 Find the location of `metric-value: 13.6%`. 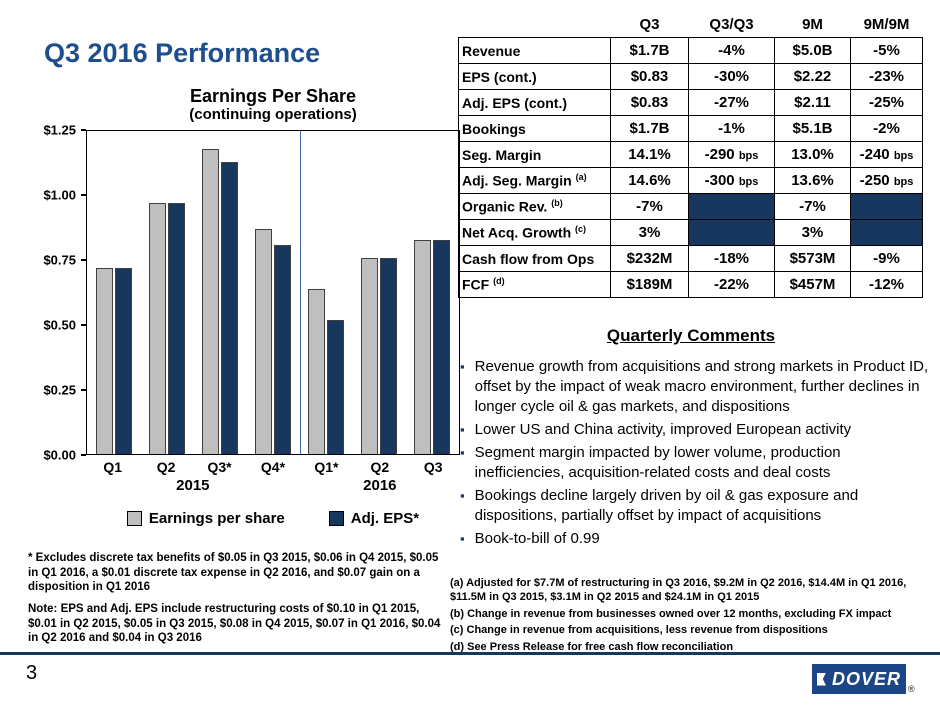

metric-value: 13.6% is located at coordinates (812, 180).